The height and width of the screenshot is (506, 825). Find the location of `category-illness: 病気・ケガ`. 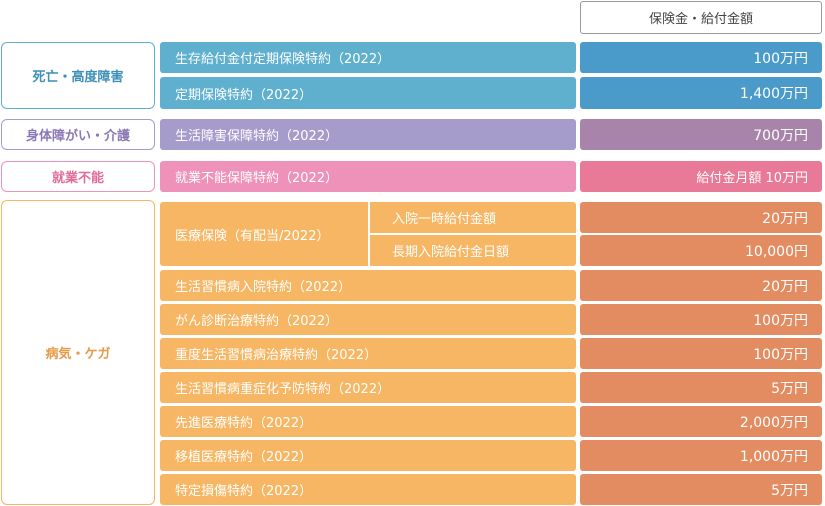

category-illness: 病気・ケガ is located at coordinates (78, 352).